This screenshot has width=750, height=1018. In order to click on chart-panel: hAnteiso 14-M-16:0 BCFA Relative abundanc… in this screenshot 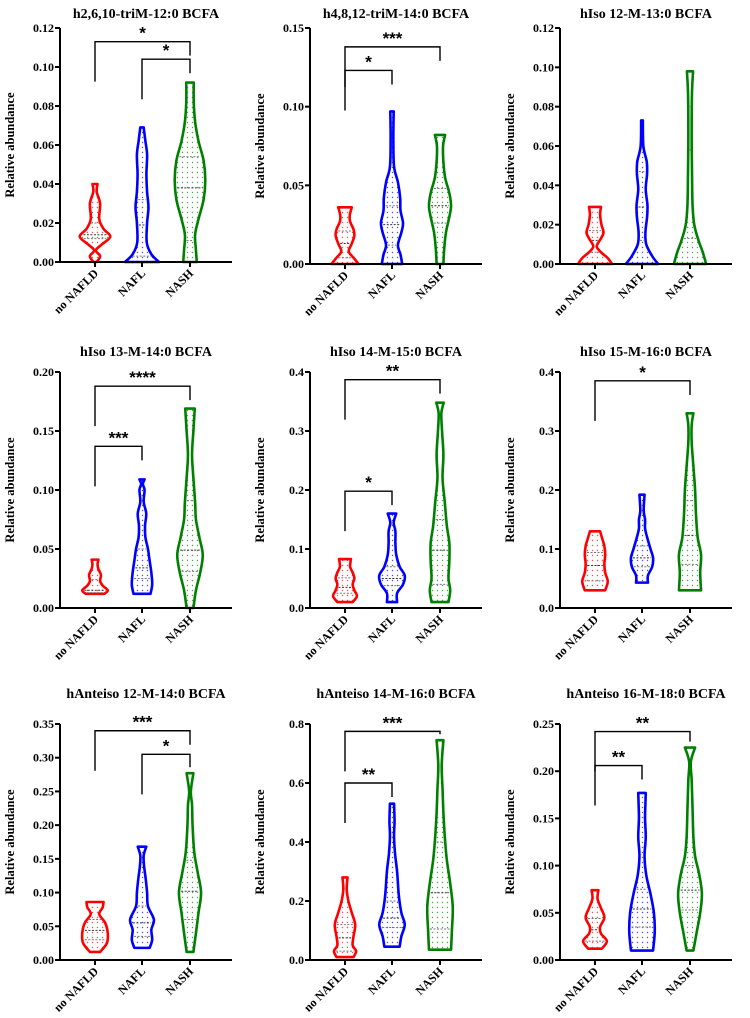, I will do `click(367, 850)`.